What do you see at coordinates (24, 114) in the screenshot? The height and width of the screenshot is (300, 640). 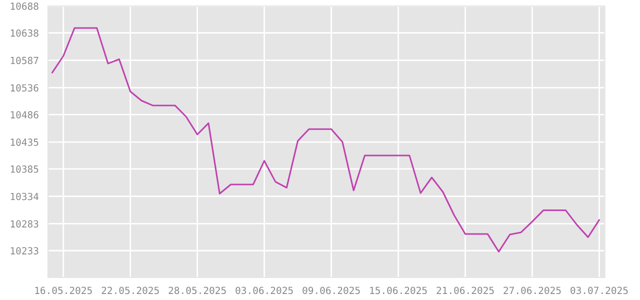 I see `y-tick-label: 10486` at bounding box center [24, 114].